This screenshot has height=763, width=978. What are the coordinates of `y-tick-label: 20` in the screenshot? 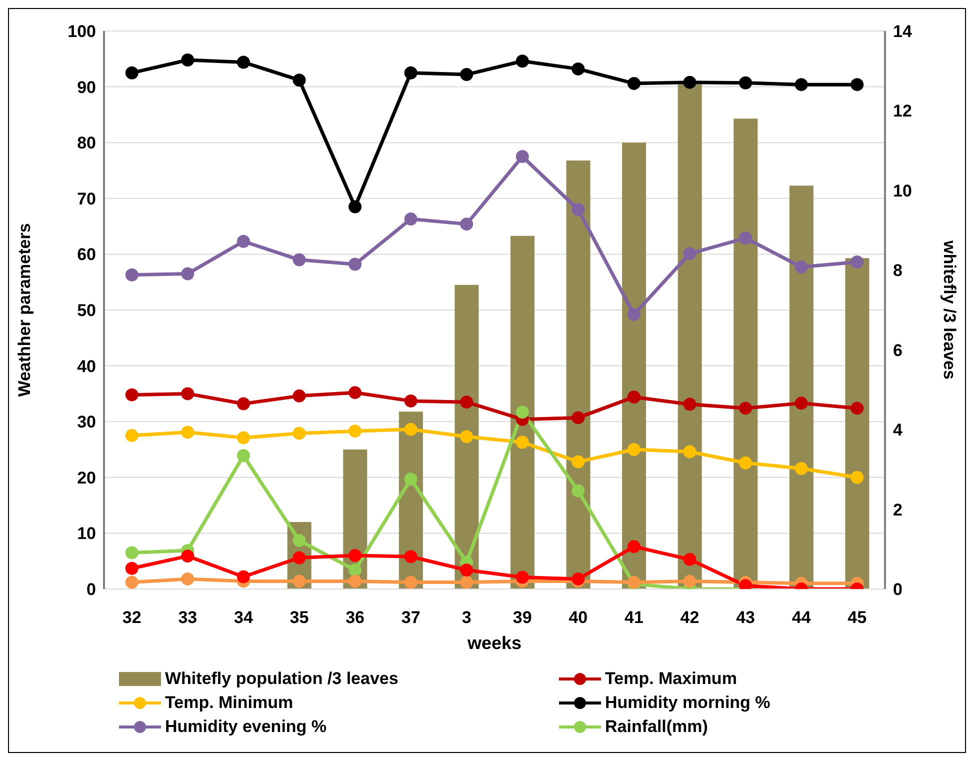 It's located at (86, 478).